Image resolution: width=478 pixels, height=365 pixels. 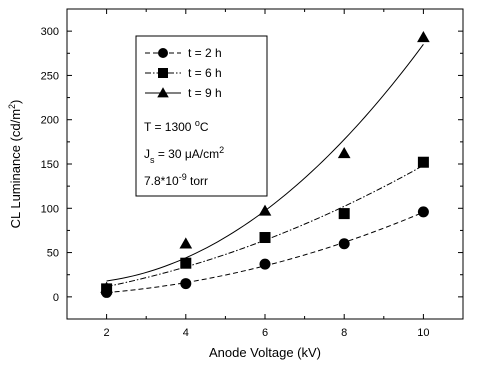 I want to click on legend-entry: t = 9 h, so click(x=183, y=93).